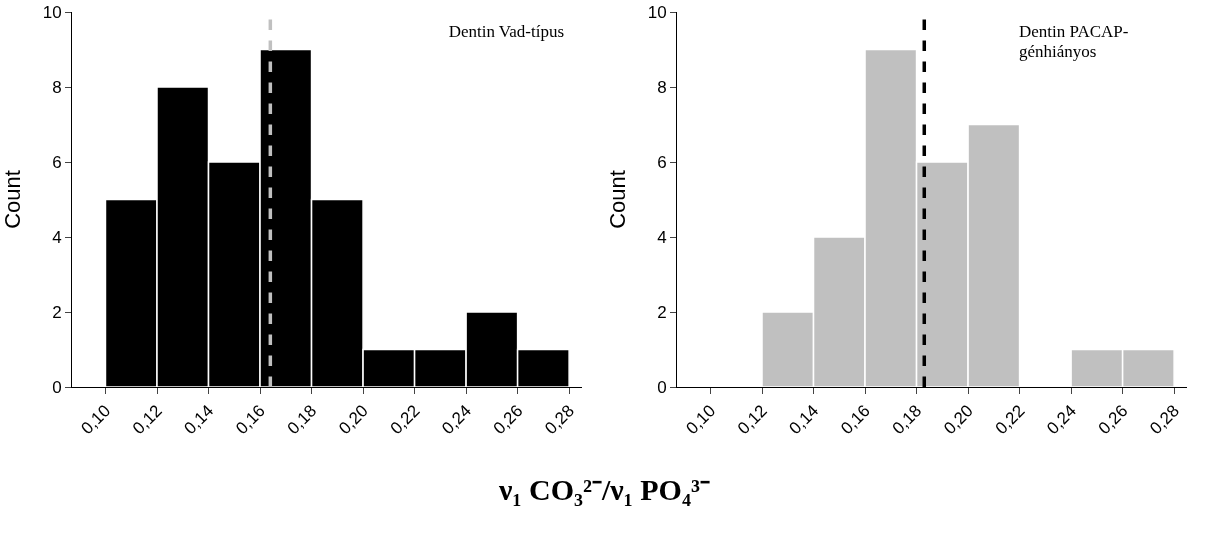  Describe the element at coordinates (1074, 42) in the screenshot. I see `annotation: Dentin PACAP-génhiányos` at that location.